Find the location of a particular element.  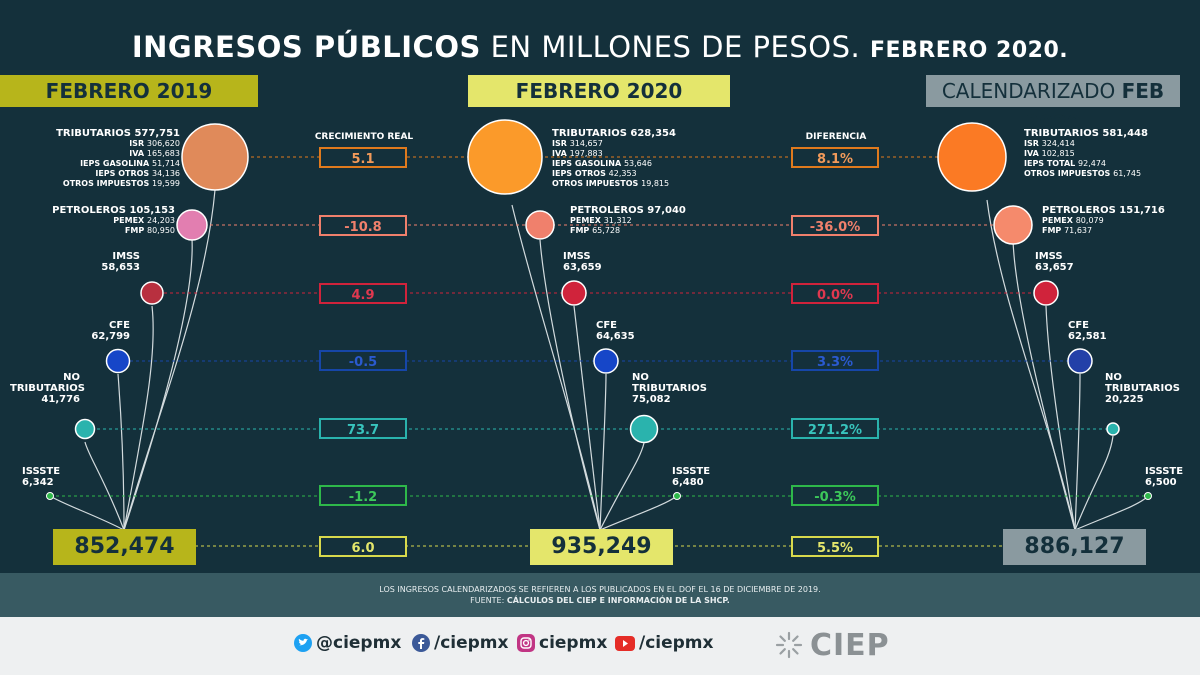

twitter-handle: @ciepmx is located at coordinates (359, 643).